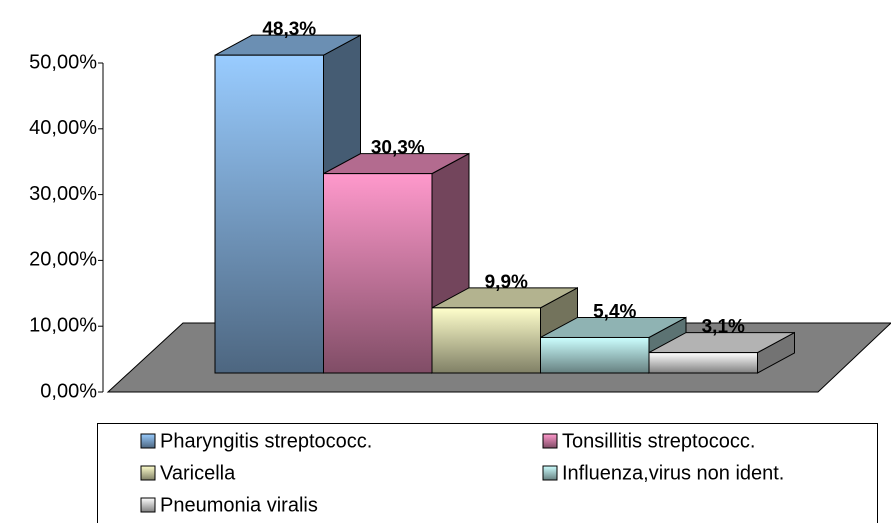  I want to click on legend-label: Varicella, so click(198, 473).